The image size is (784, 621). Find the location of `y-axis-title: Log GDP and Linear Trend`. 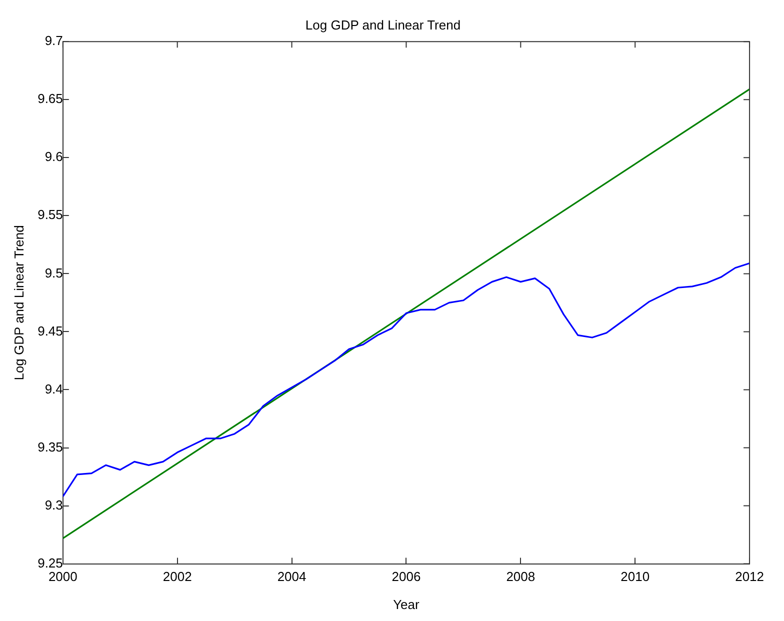

y-axis-title: Log GDP and Linear Trend is located at coordinates (18, 302).